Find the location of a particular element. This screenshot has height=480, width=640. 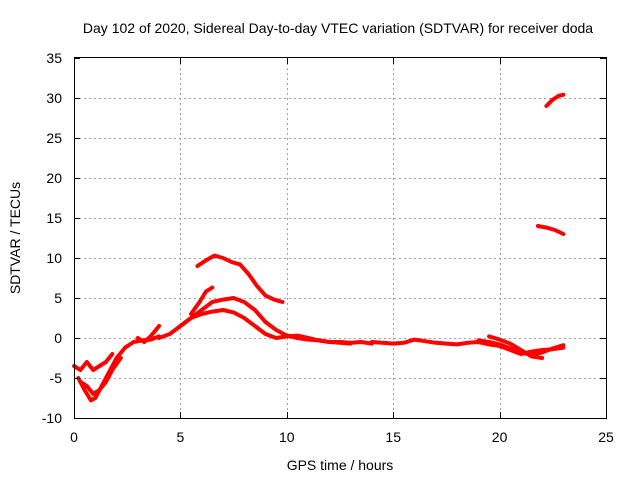

y-tick-label: 20 is located at coordinates (54, 178).